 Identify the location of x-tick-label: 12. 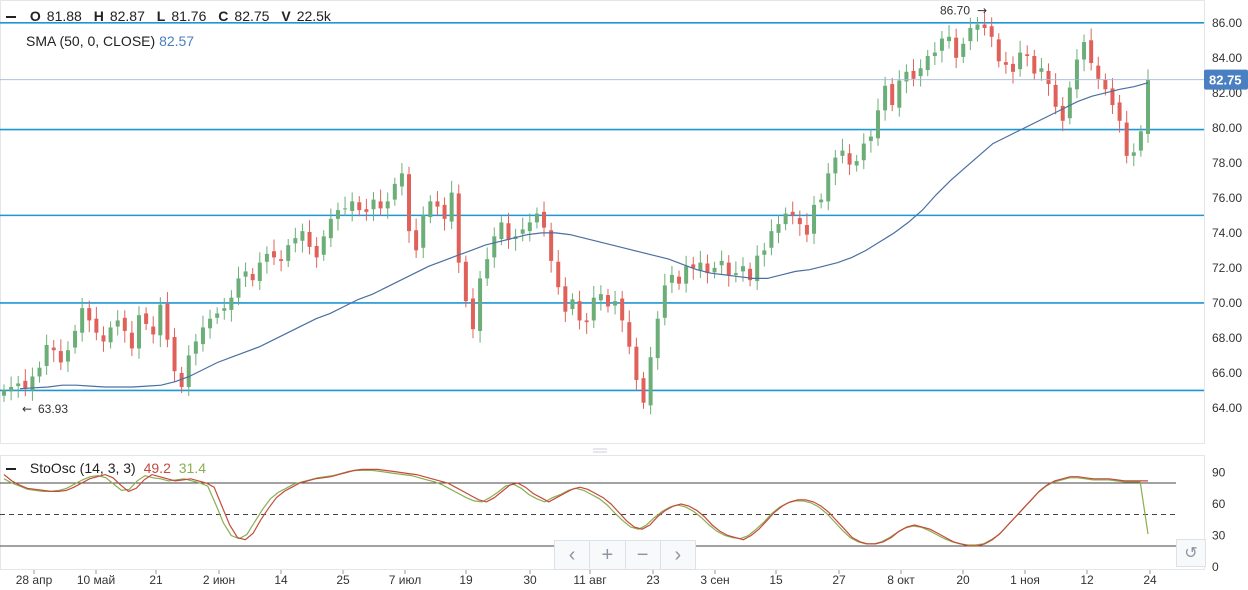
(1087, 580).